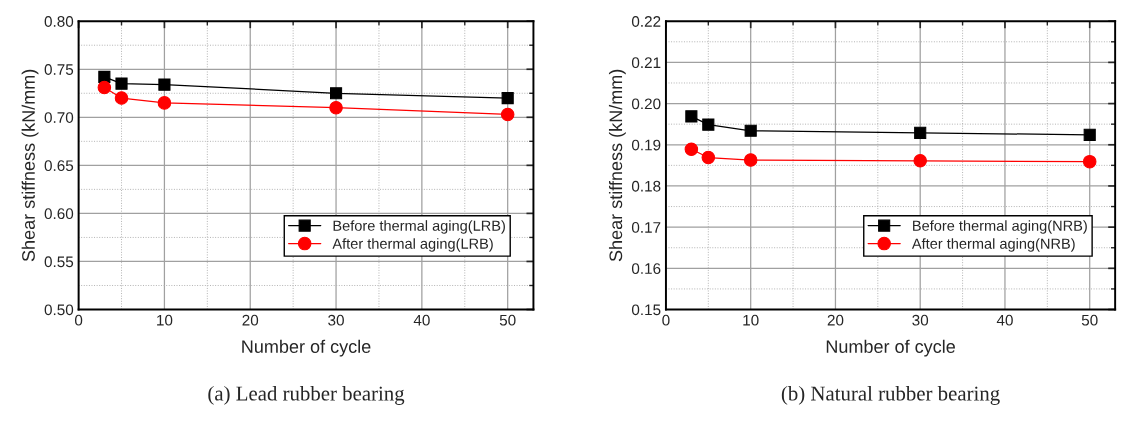 The image size is (1123, 424). What do you see at coordinates (59, 214) in the screenshot?
I see `y-tick-label: 0.60` at bounding box center [59, 214].